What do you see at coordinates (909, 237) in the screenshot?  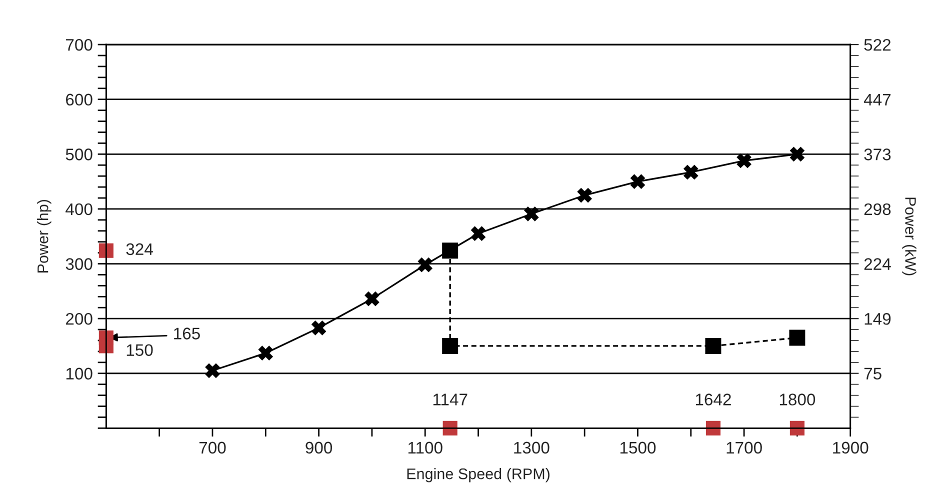 I see `y2-axis-title: Power (kW)` at bounding box center [909, 237].